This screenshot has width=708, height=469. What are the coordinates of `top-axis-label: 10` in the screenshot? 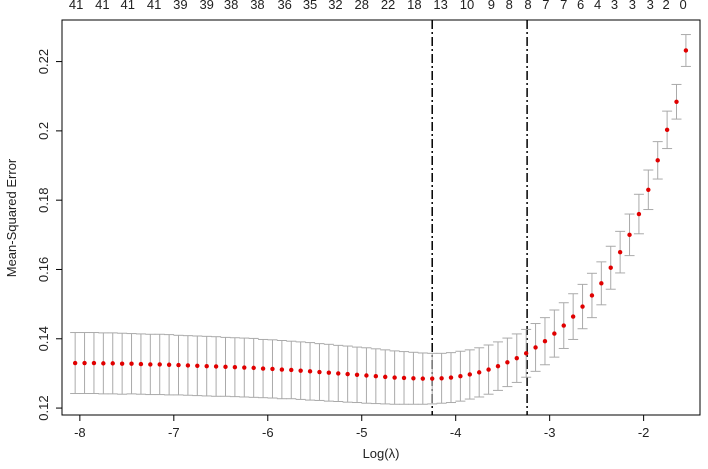 It's located at (467, 6).